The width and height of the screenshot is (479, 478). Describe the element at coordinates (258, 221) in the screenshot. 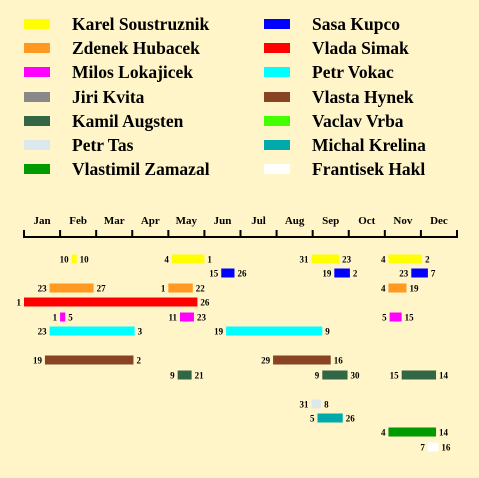

I see `x-tick-label: Jul` at that location.